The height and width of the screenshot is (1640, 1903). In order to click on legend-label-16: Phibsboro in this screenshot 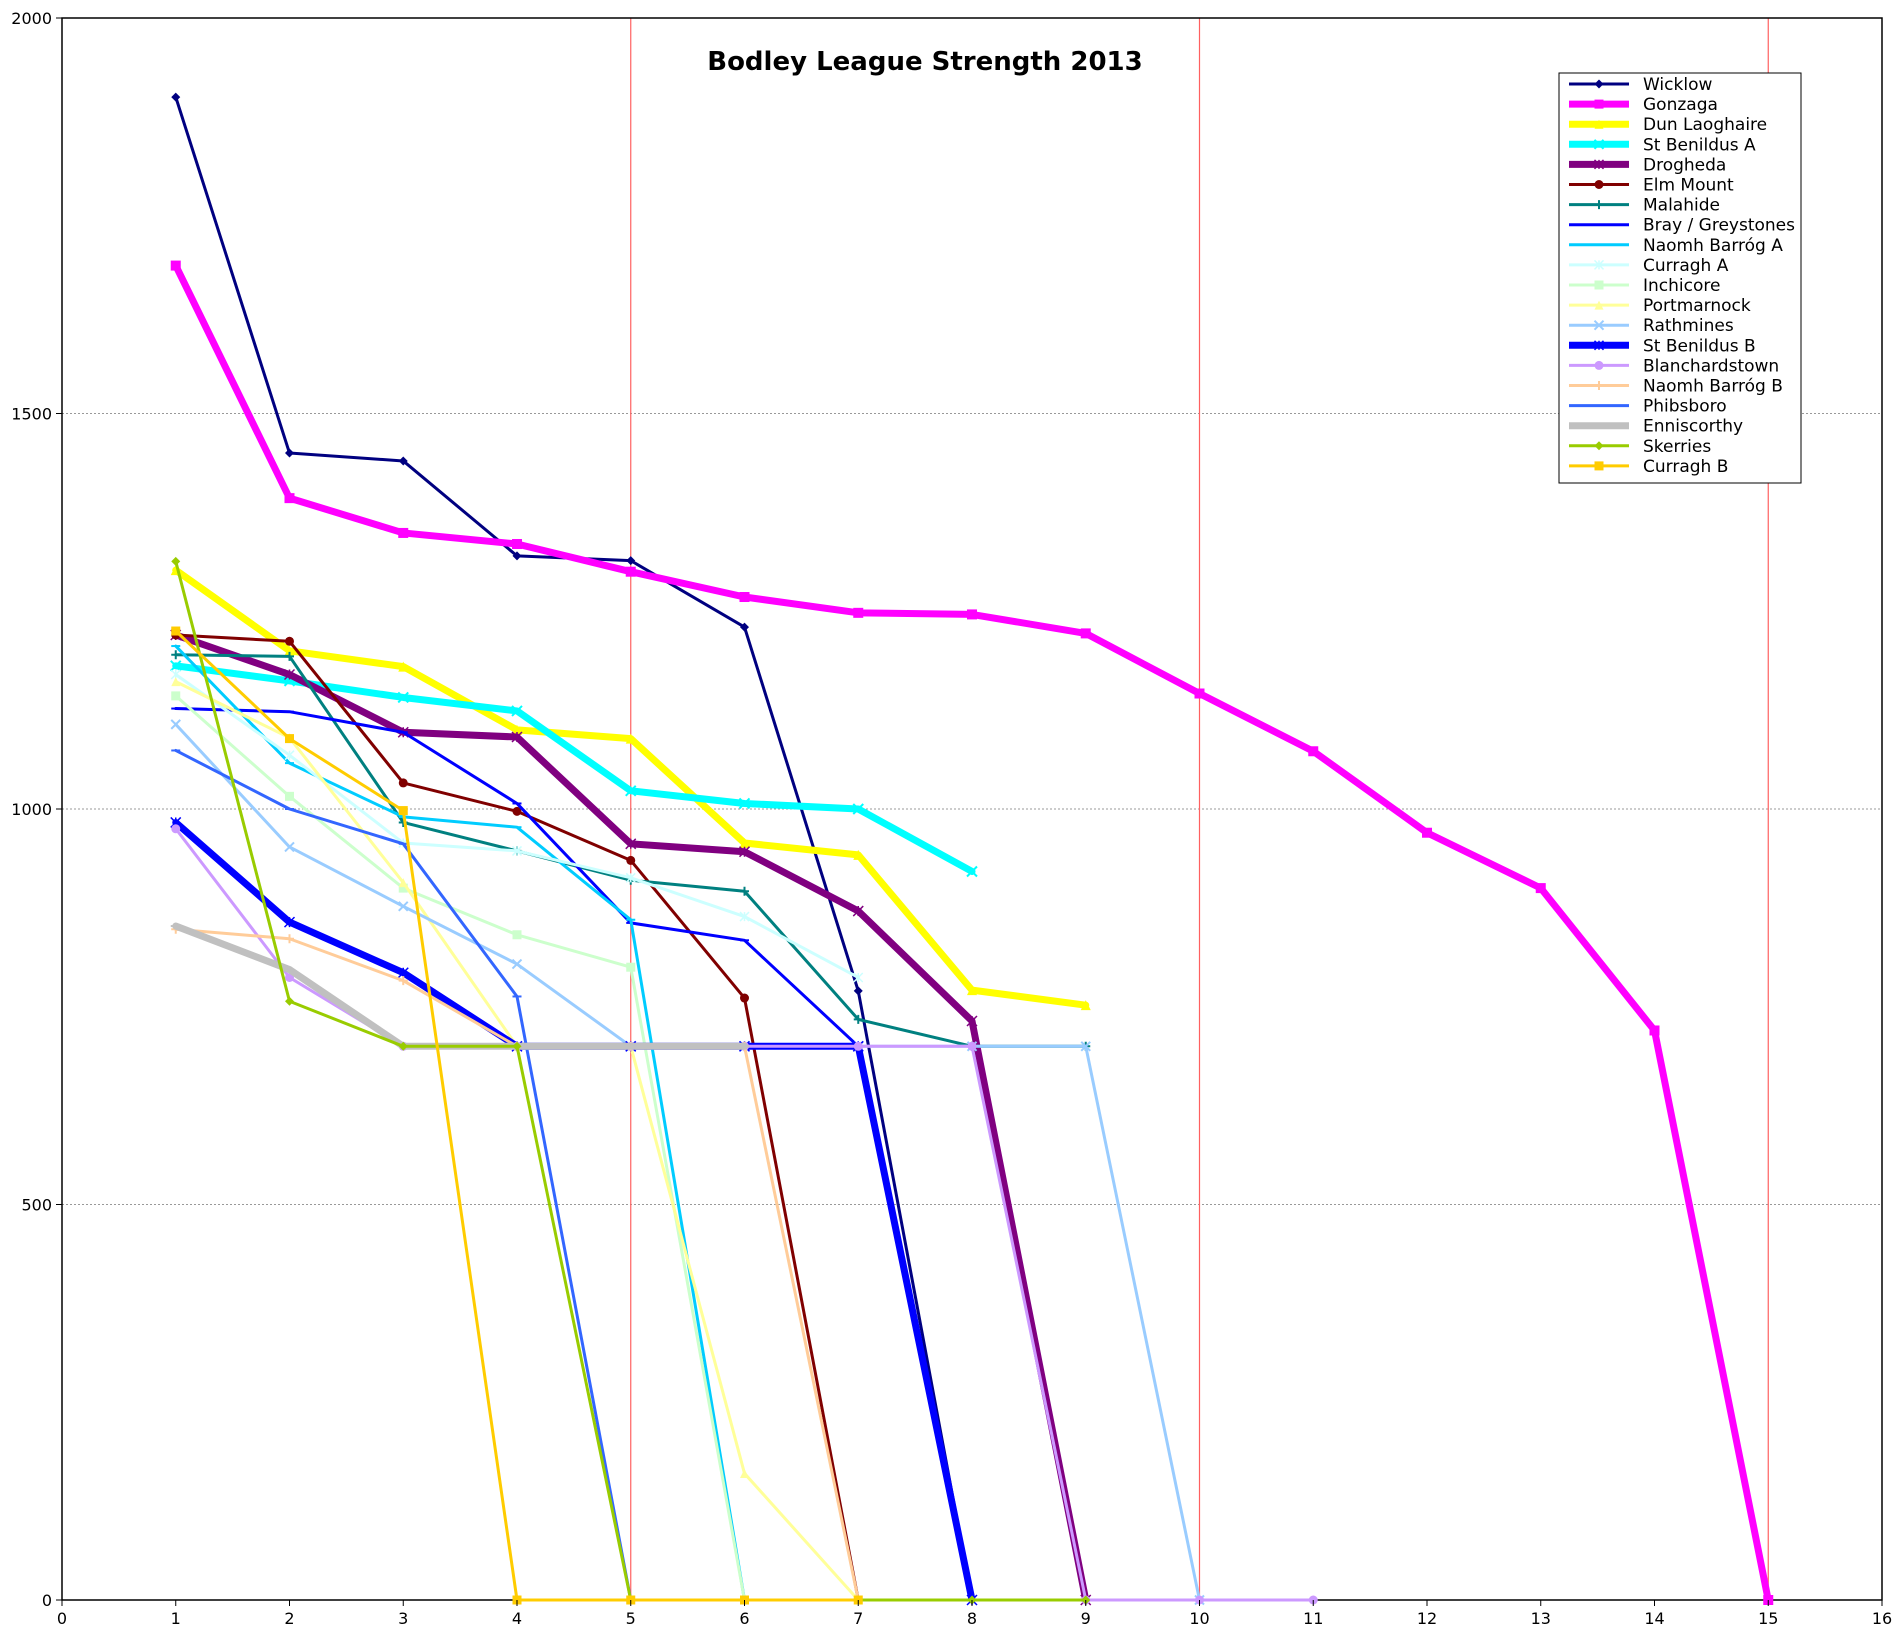, I will do `click(1685, 407)`.